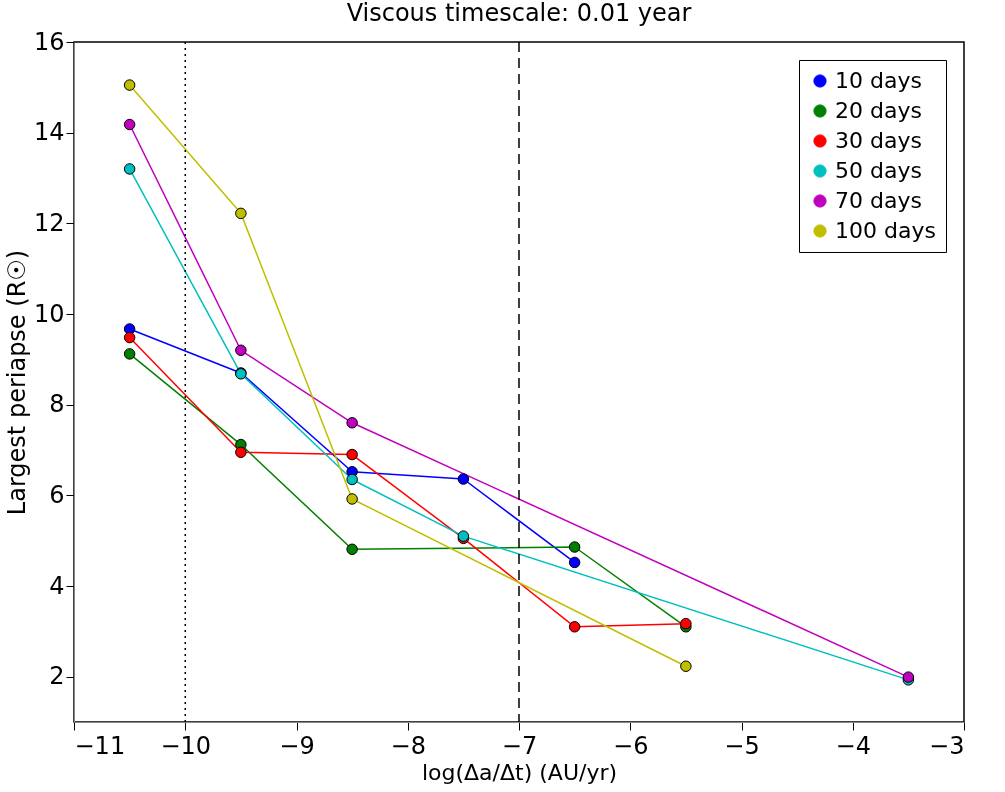 Image resolution: width=1005 pixels, height=792 pixels. Describe the element at coordinates (49, 222) in the screenshot. I see `y-tick-label: 12` at that location.